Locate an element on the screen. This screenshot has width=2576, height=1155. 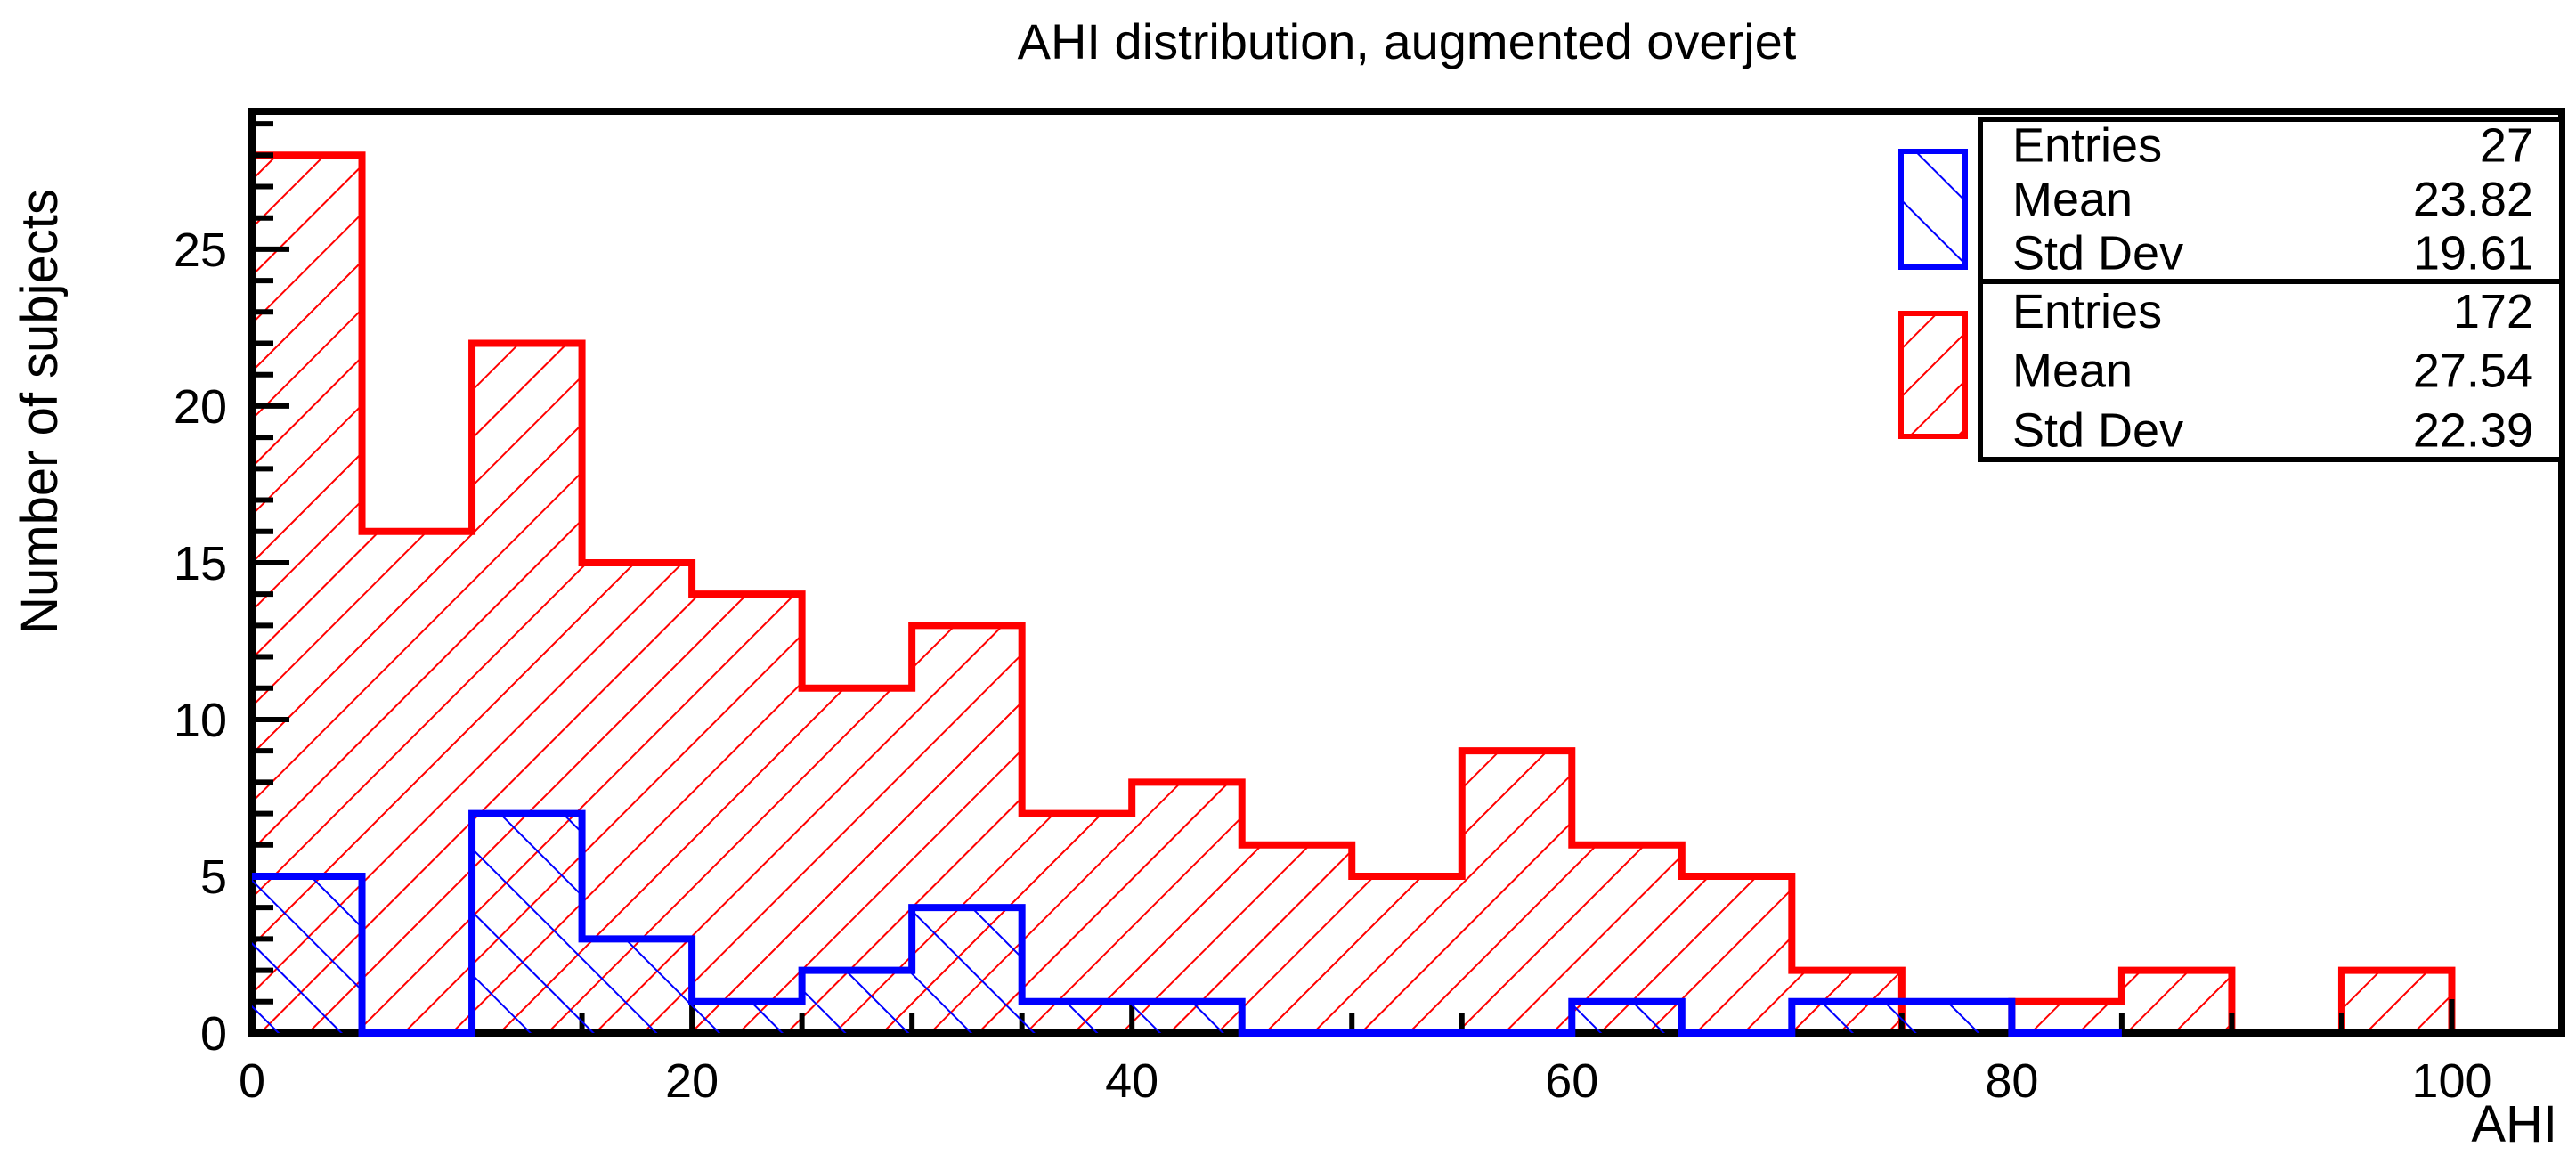
stats-box-blue: Entries 27 Mean 23.82 Std Dev 19.61 is located at coordinates (2231, 200).